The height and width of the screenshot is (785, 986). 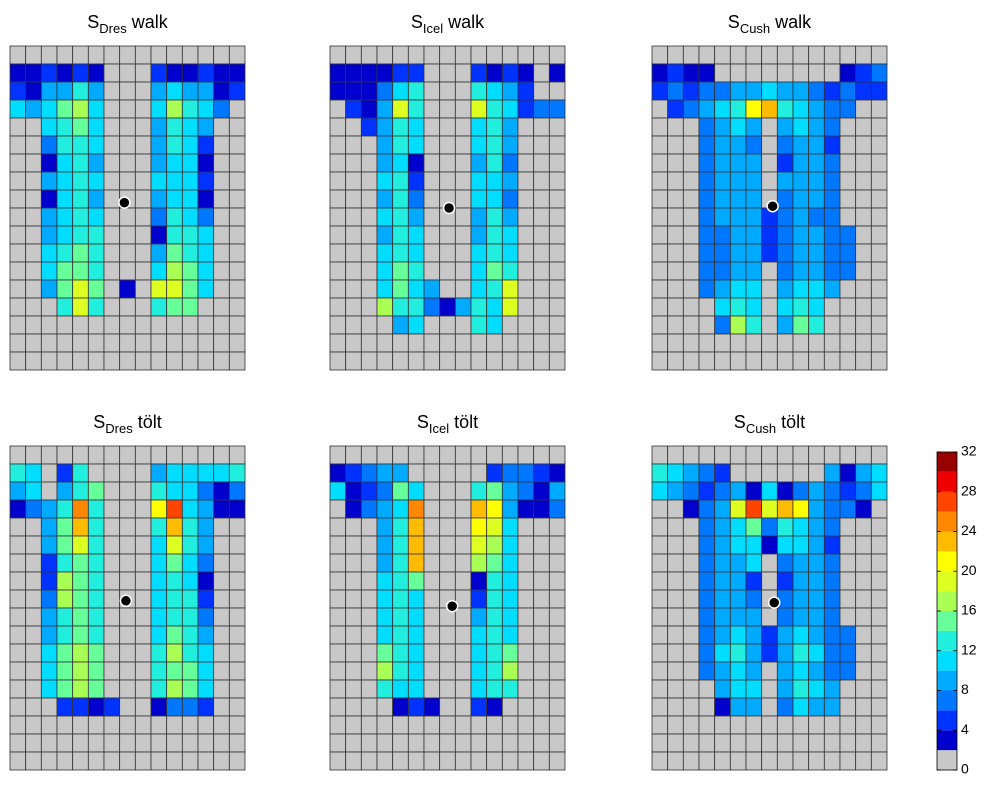 What do you see at coordinates (740, 422) in the screenshot?
I see `title-main: S` at bounding box center [740, 422].